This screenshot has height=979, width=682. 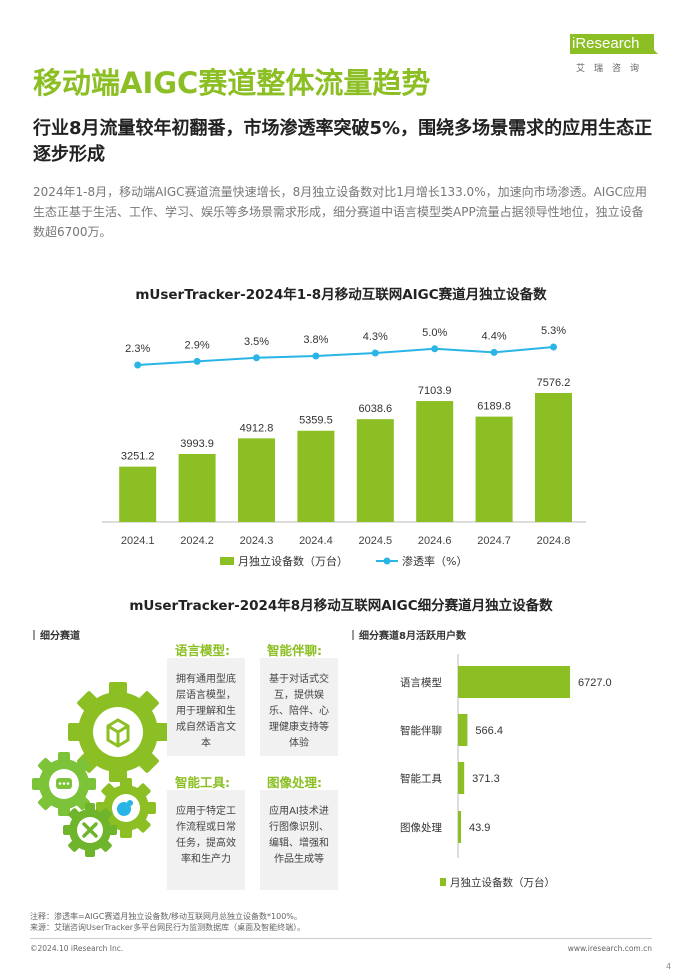 What do you see at coordinates (90, 830) in the screenshot?
I see `tools-gear-icon` at bounding box center [90, 830].